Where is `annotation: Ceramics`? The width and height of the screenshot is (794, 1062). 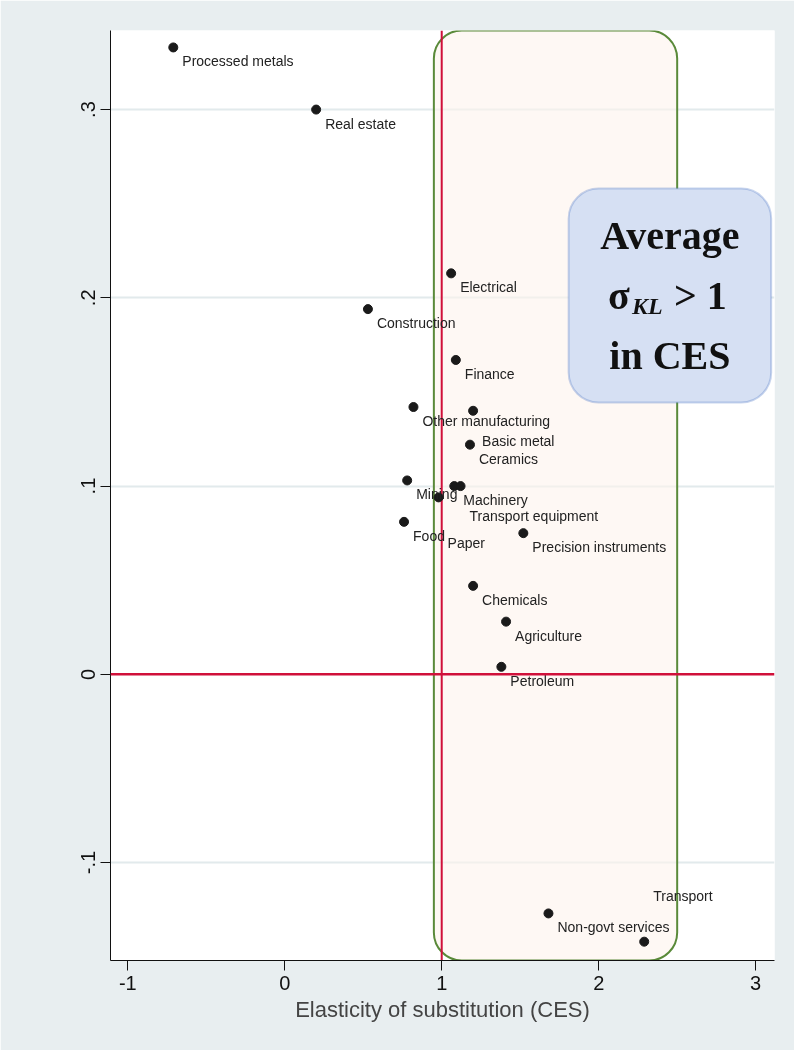
annotation: Ceramics is located at coordinates (508, 458).